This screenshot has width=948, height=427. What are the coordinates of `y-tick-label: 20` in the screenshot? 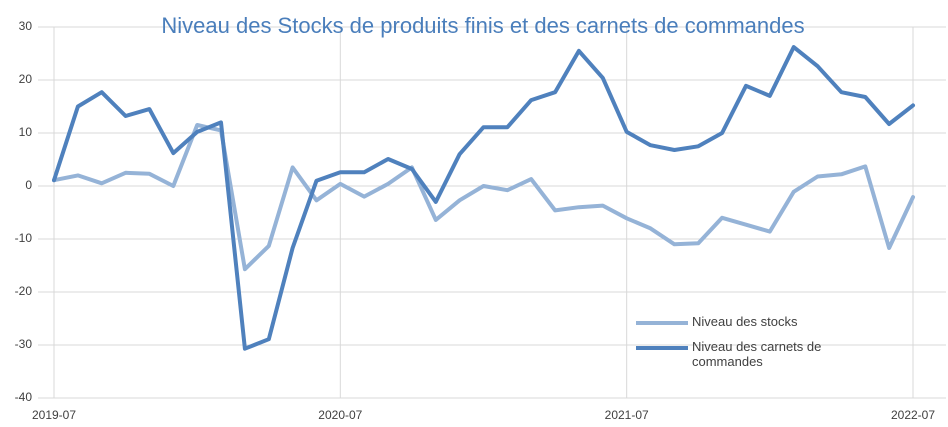 It's located at (26, 79).